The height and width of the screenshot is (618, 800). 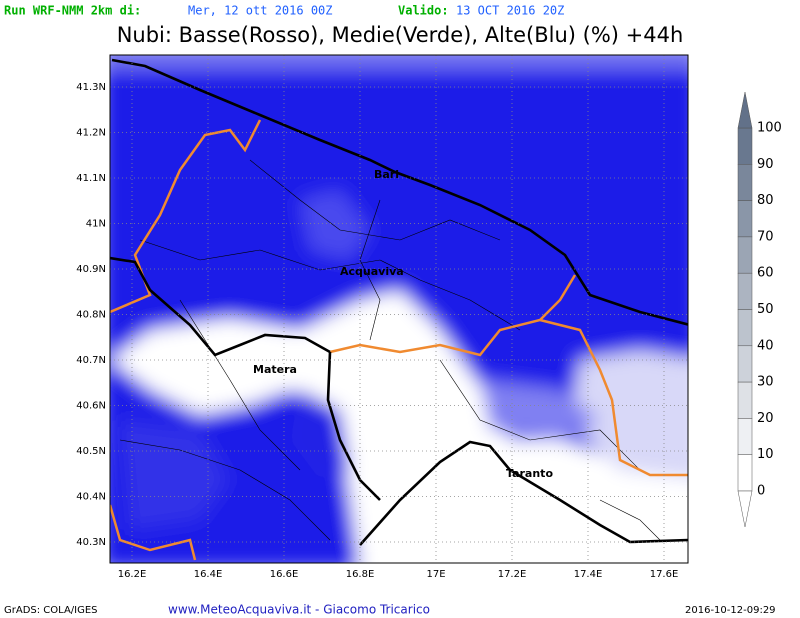 What do you see at coordinates (91, 87) in the screenshot?
I see `lat-label: 41.3N` at bounding box center [91, 87].